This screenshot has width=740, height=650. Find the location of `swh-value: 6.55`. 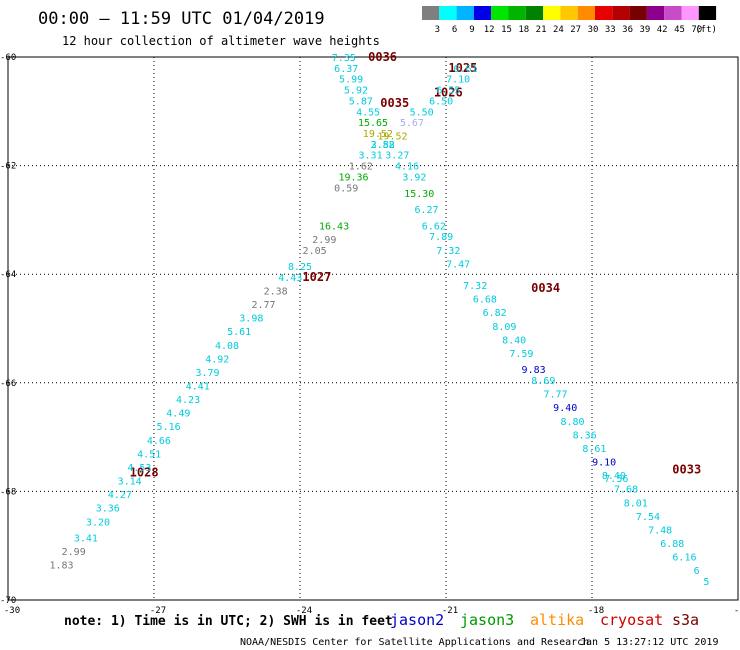

swh-value: 6.55 is located at coordinates (448, 91).